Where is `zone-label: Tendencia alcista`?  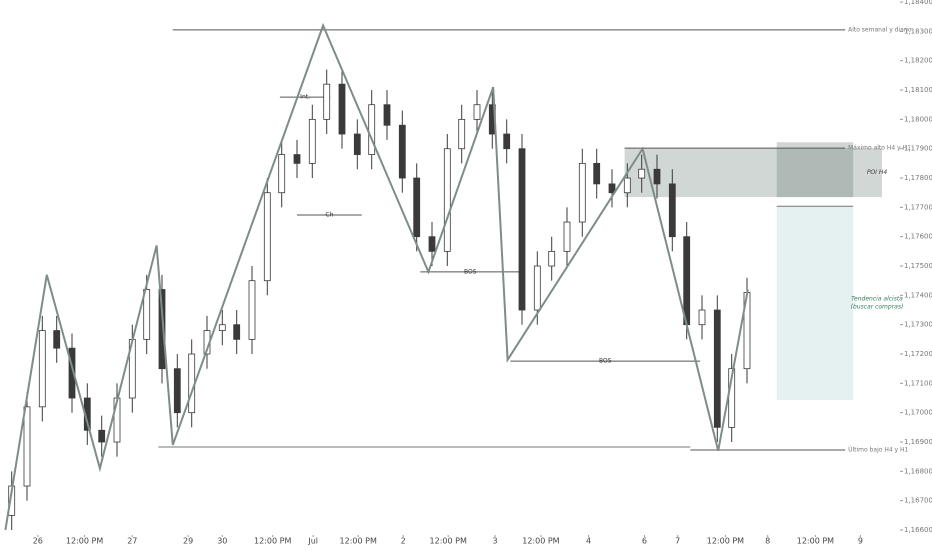 zone-label: Tendencia alcista is located at coordinates (877, 299).